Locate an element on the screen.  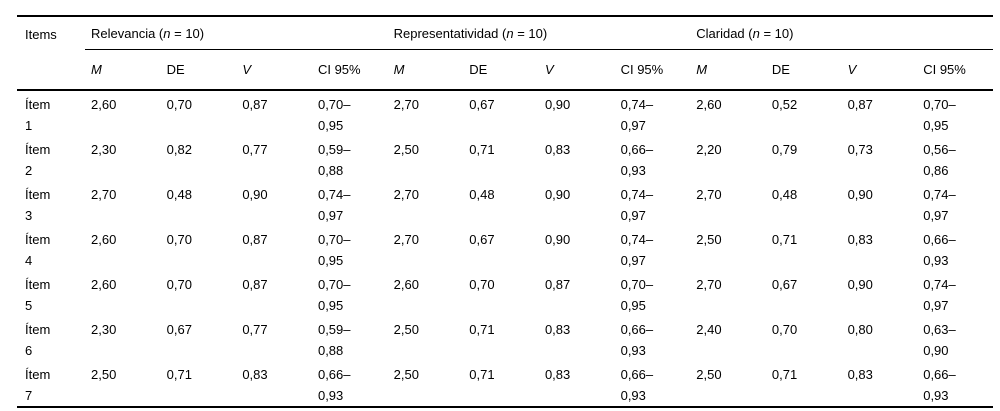
col-header-v-claridad: V is located at coordinates (879, 70).